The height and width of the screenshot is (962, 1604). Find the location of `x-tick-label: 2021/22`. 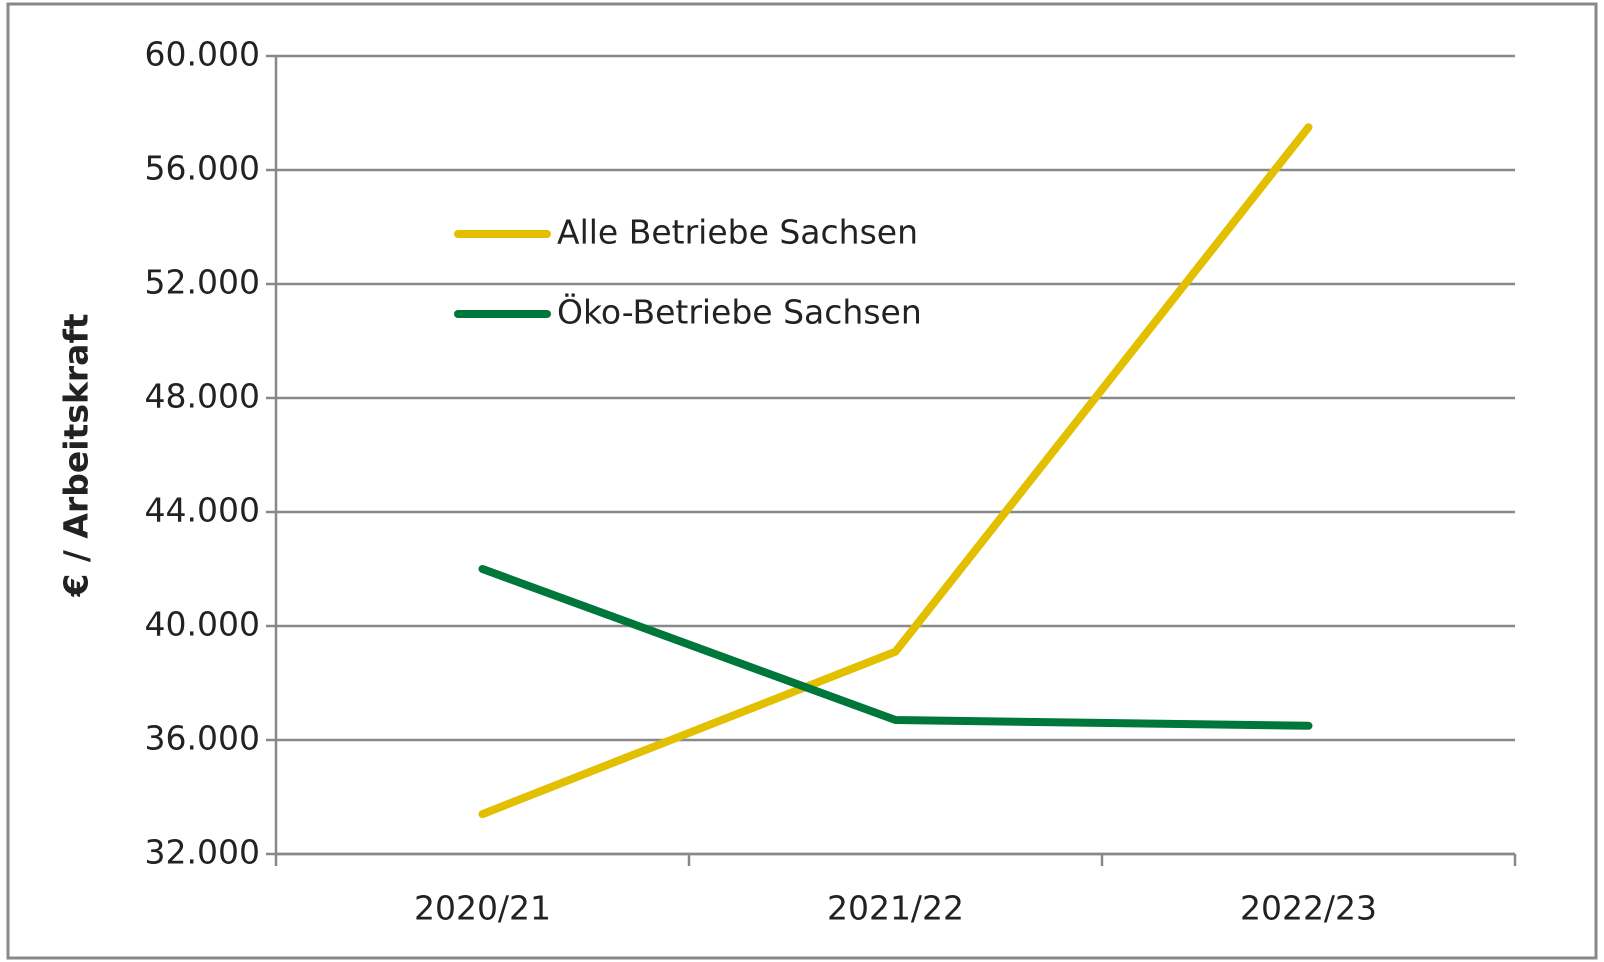

x-tick-label: 2021/22 is located at coordinates (895, 908).